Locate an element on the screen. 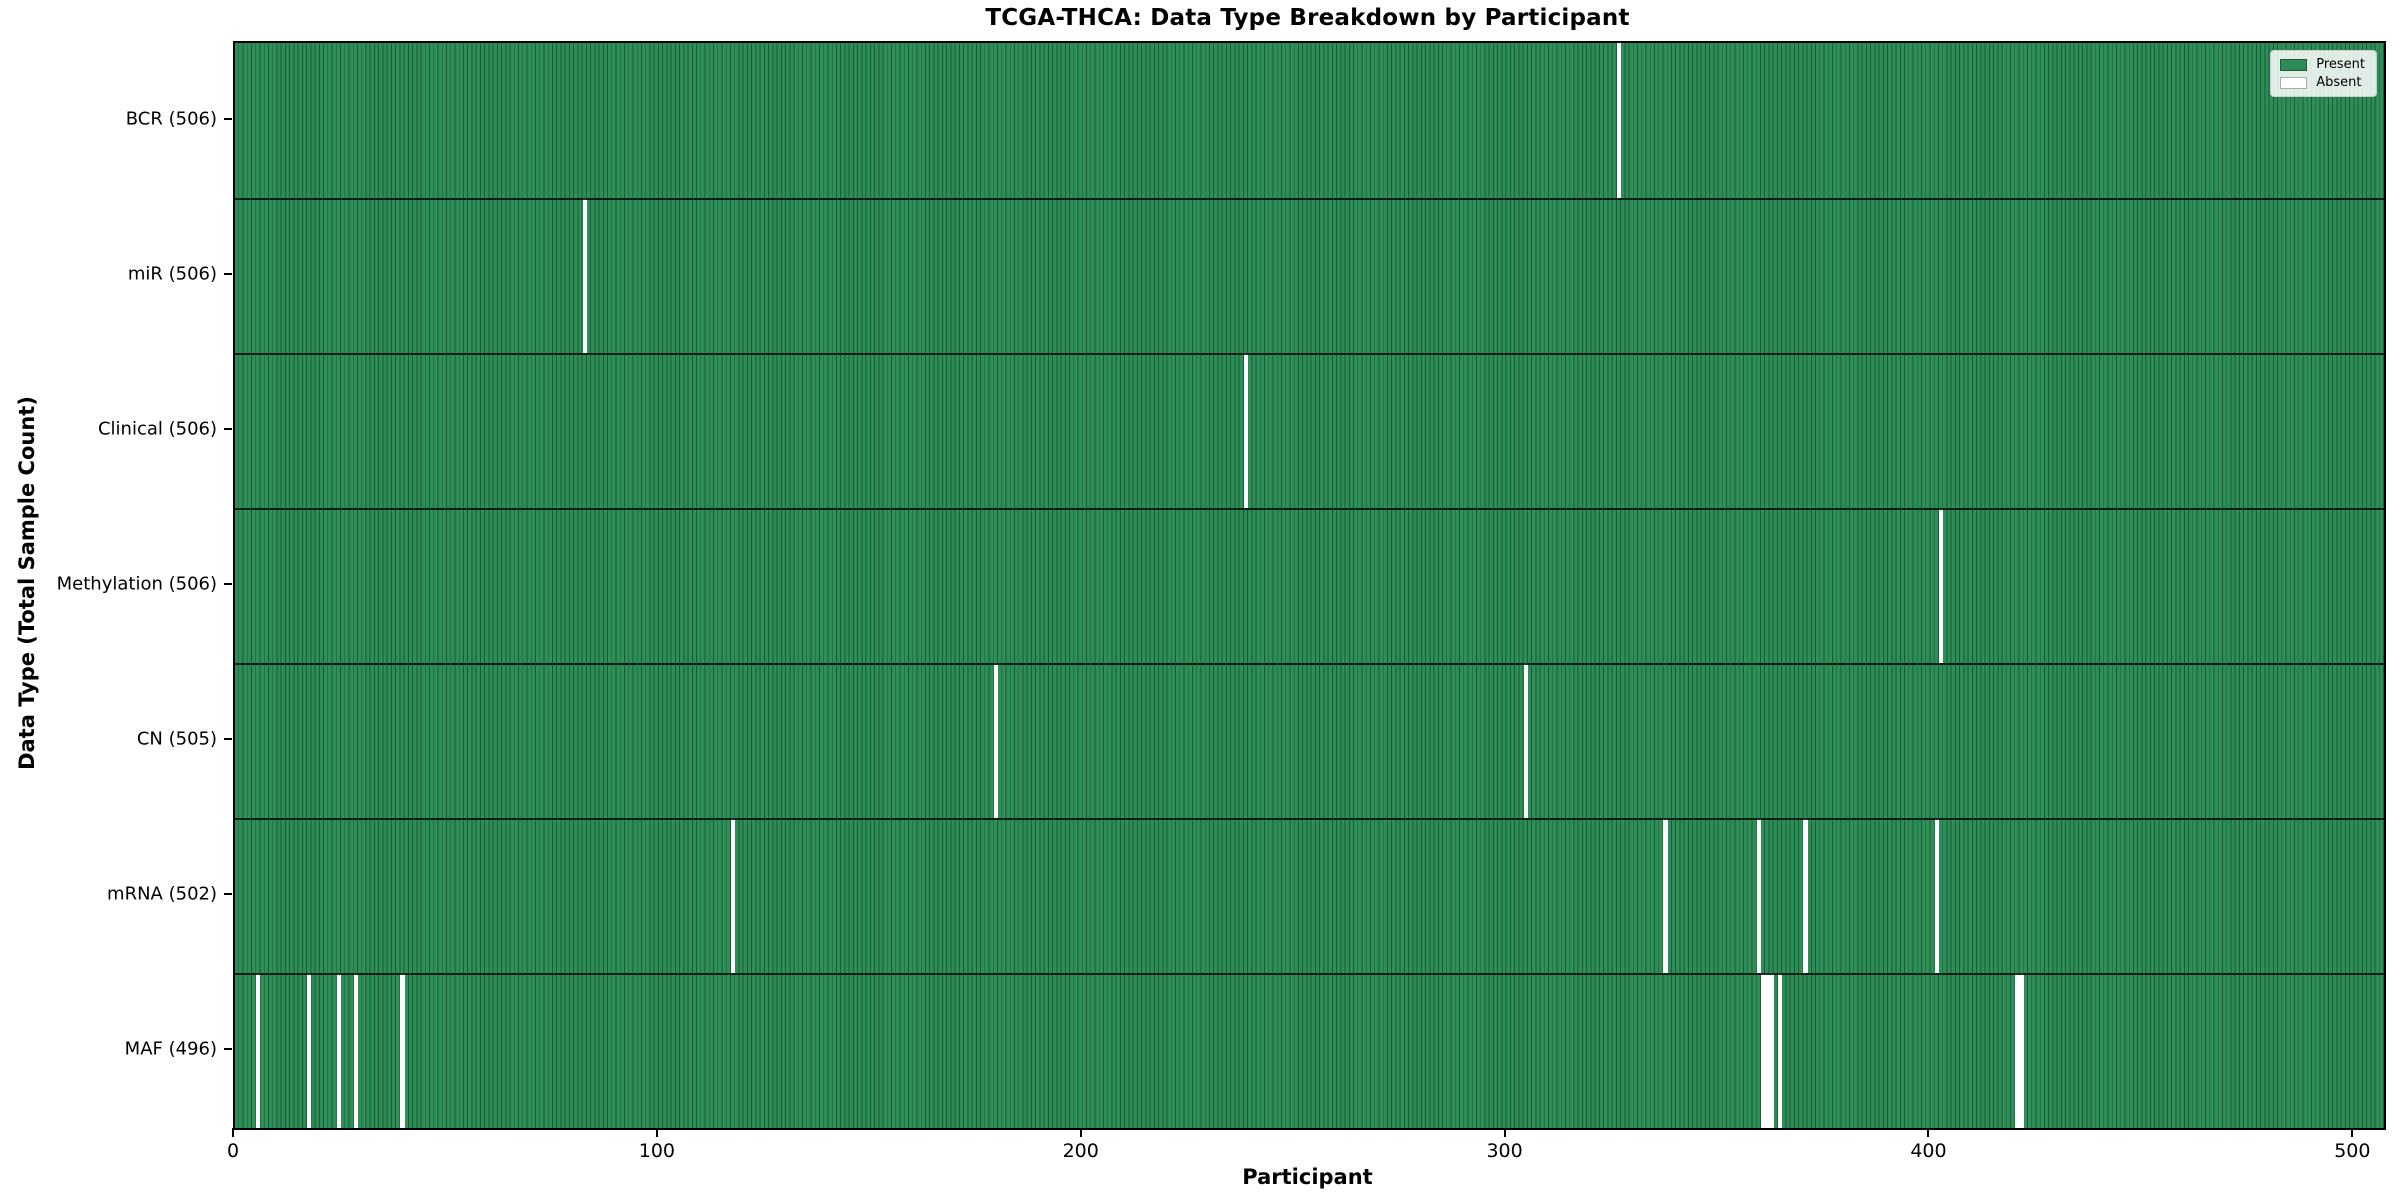 This screenshot has width=2400, height=1200. y-tick-label-cn: CN (505) is located at coordinates (176, 738).